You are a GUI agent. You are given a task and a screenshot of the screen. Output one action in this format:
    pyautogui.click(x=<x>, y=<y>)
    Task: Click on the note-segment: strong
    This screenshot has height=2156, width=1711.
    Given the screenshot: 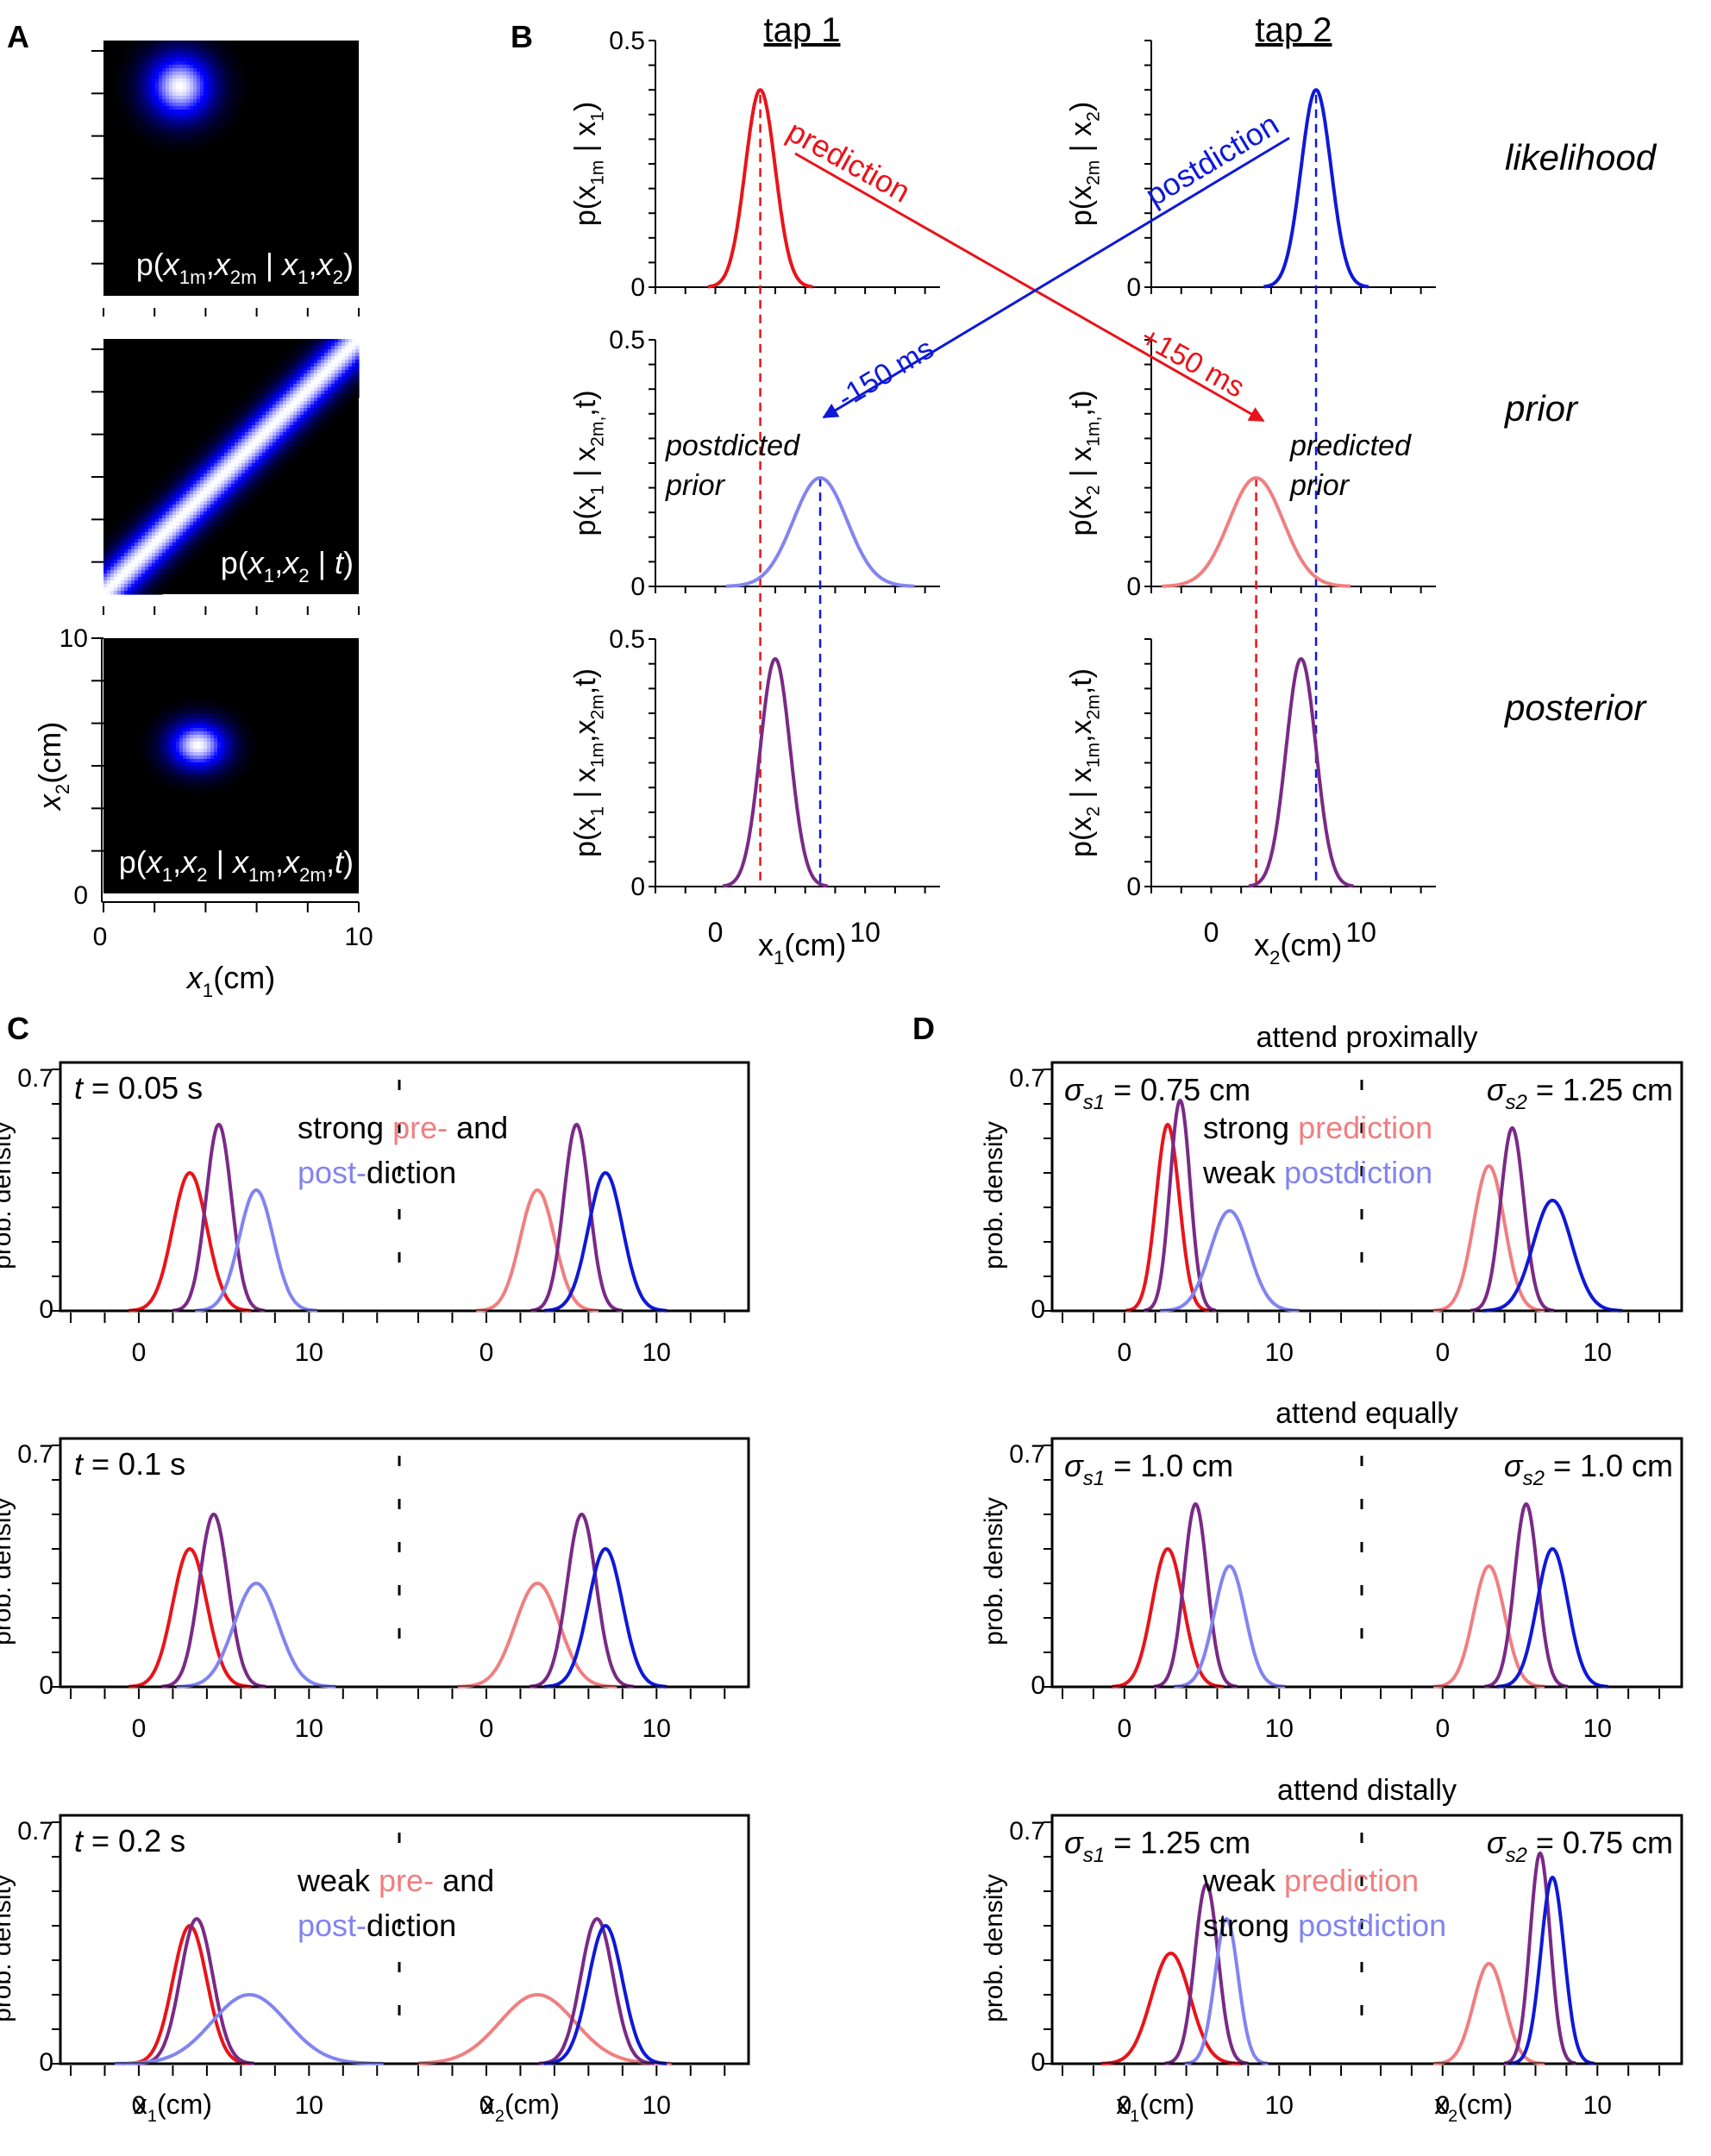 What is the action you would take?
    pyautogui.click(x=1250, y=1127)
    